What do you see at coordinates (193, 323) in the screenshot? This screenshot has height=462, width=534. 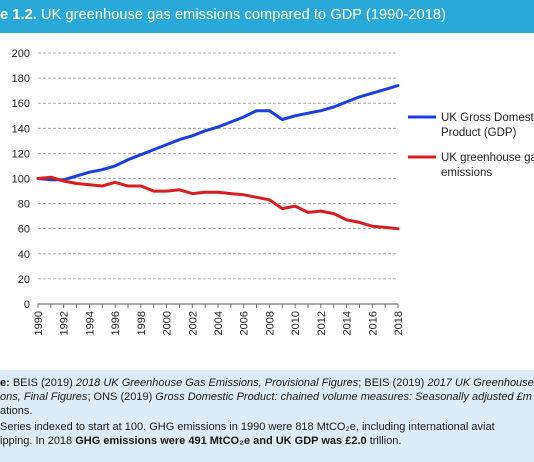 I see `x-tick-label: 2002` at bounding box center [193, 323].